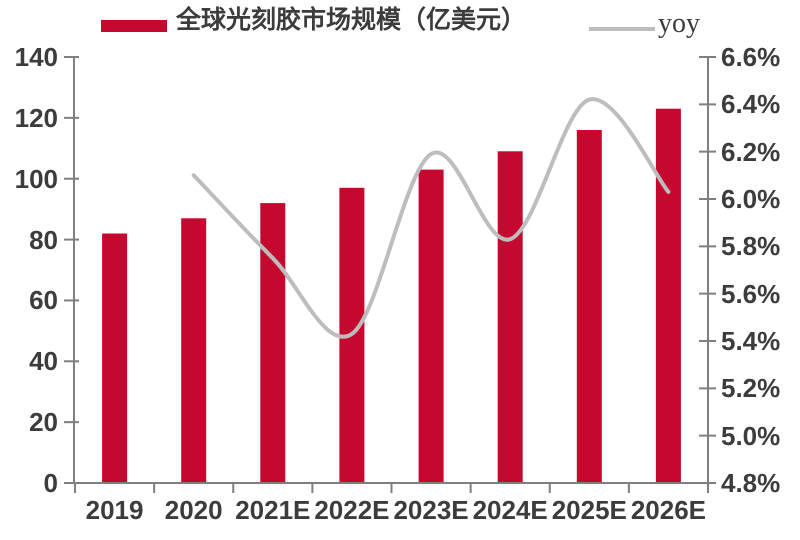  Describe the element at coordinates (352, 510) in the screenshot. I see `x-tick-label-2022E: 2022E` at that location.